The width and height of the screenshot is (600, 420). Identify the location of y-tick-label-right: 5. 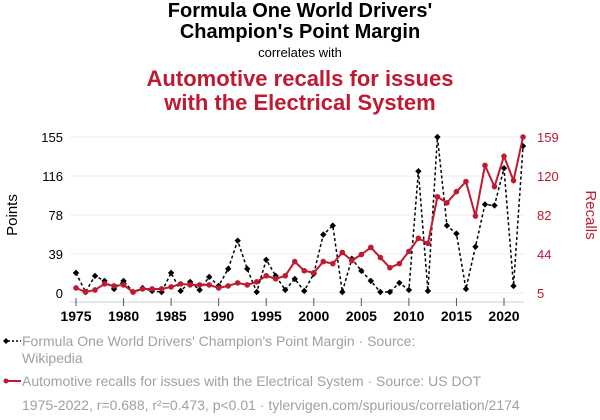
(540, 293).